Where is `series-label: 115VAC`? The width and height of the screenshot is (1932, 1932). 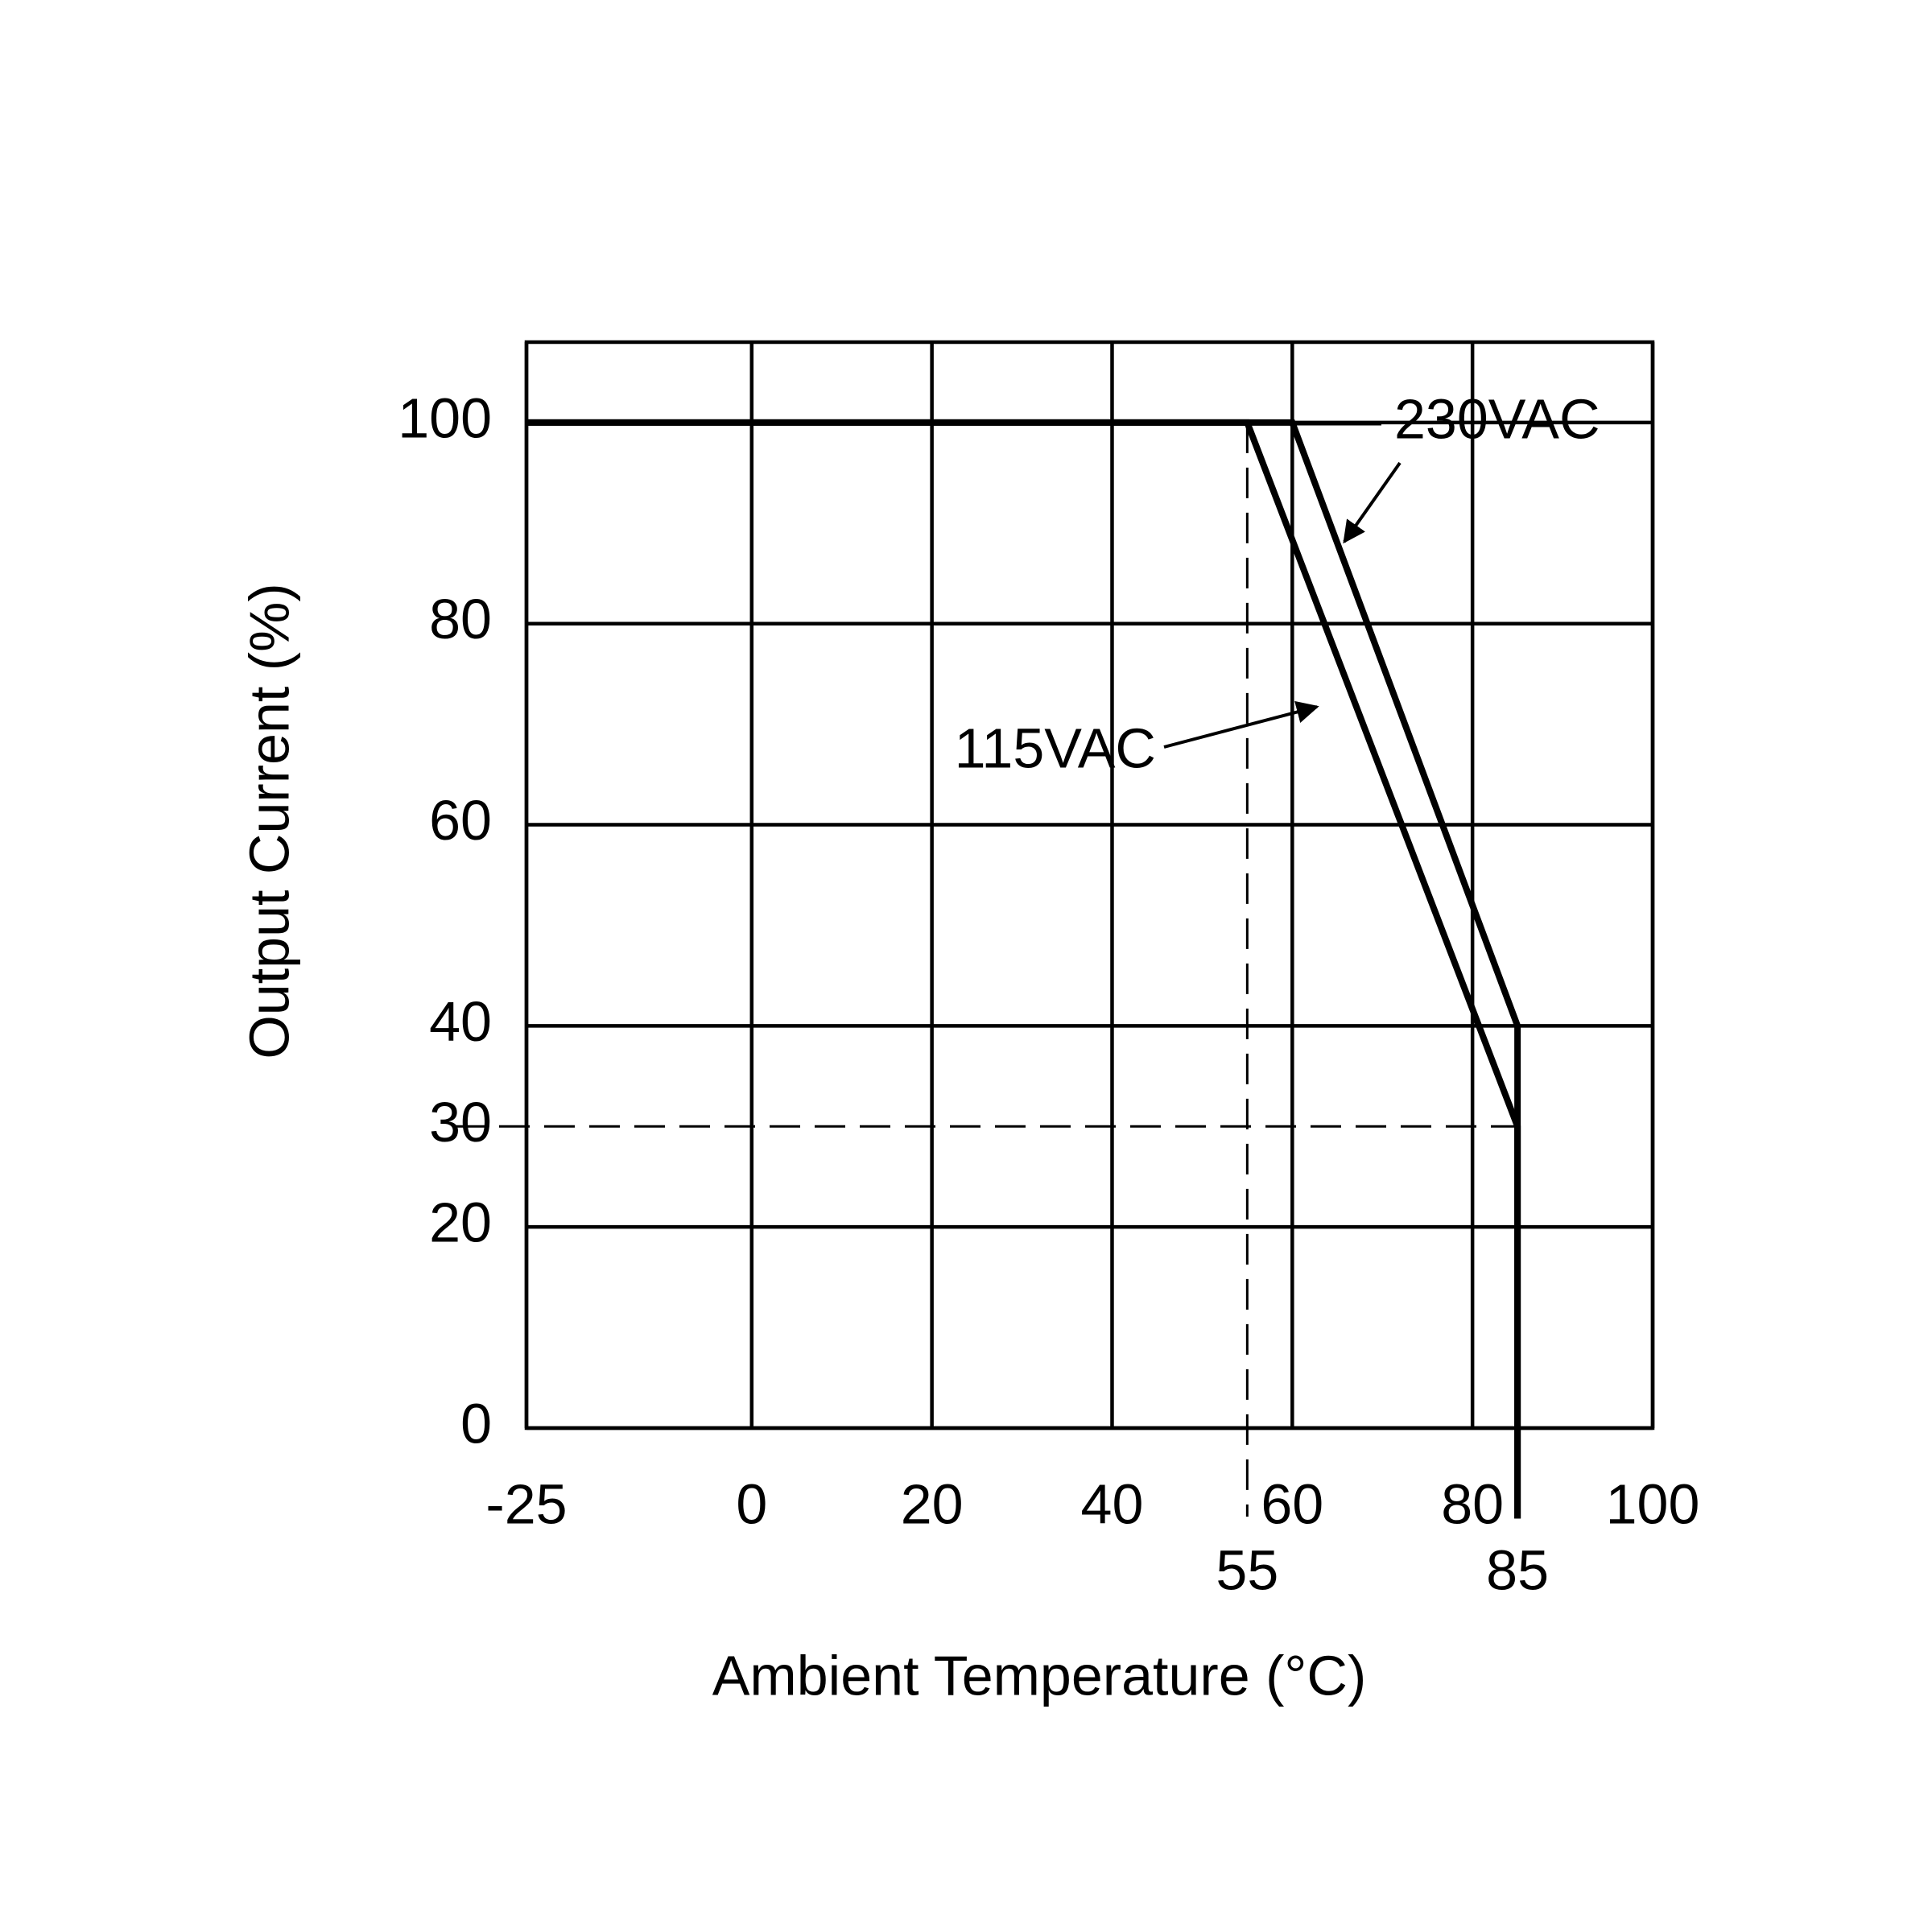
series-label: 115VAC is located at coordinates (1055, 747).